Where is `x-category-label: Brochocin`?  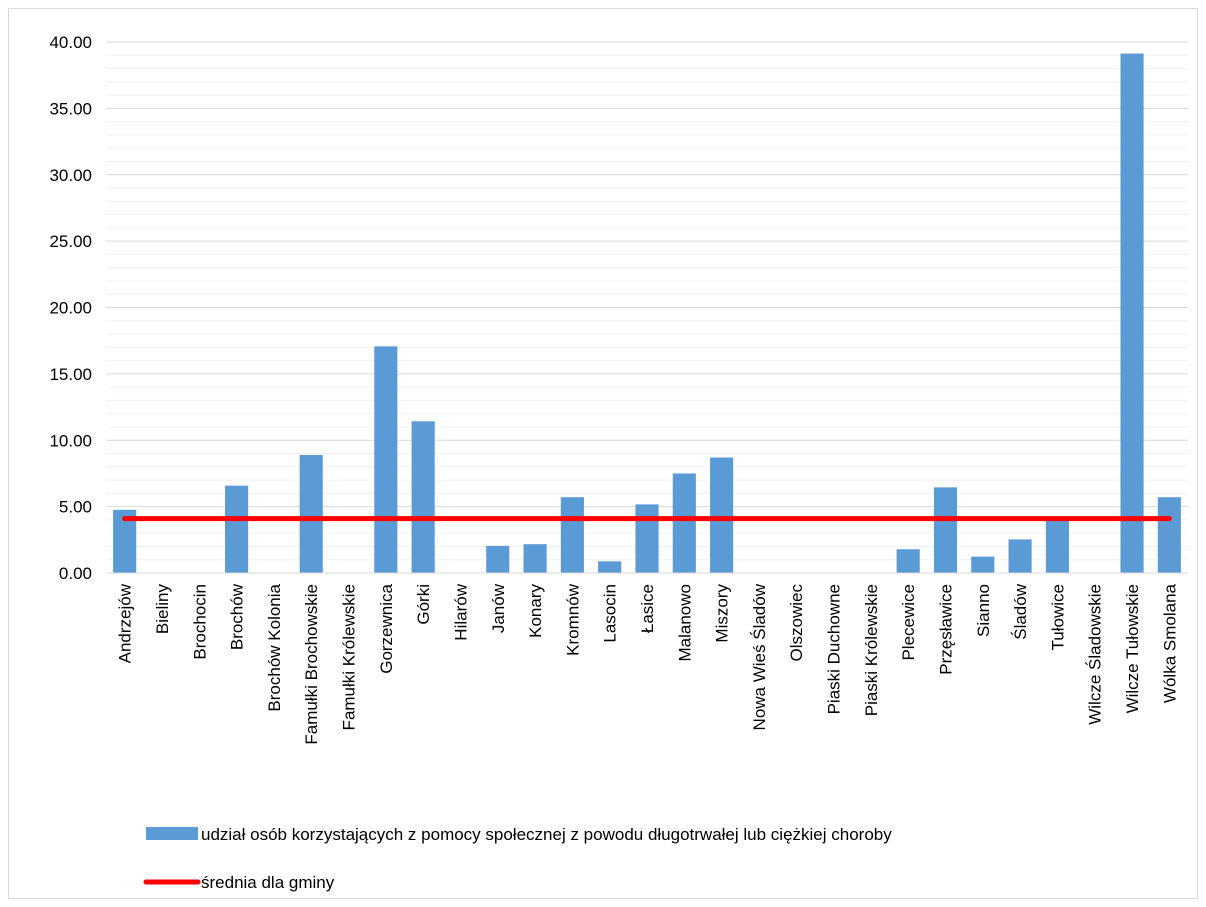 x-category-label: Brochocin is located at coordinates (199, 622).